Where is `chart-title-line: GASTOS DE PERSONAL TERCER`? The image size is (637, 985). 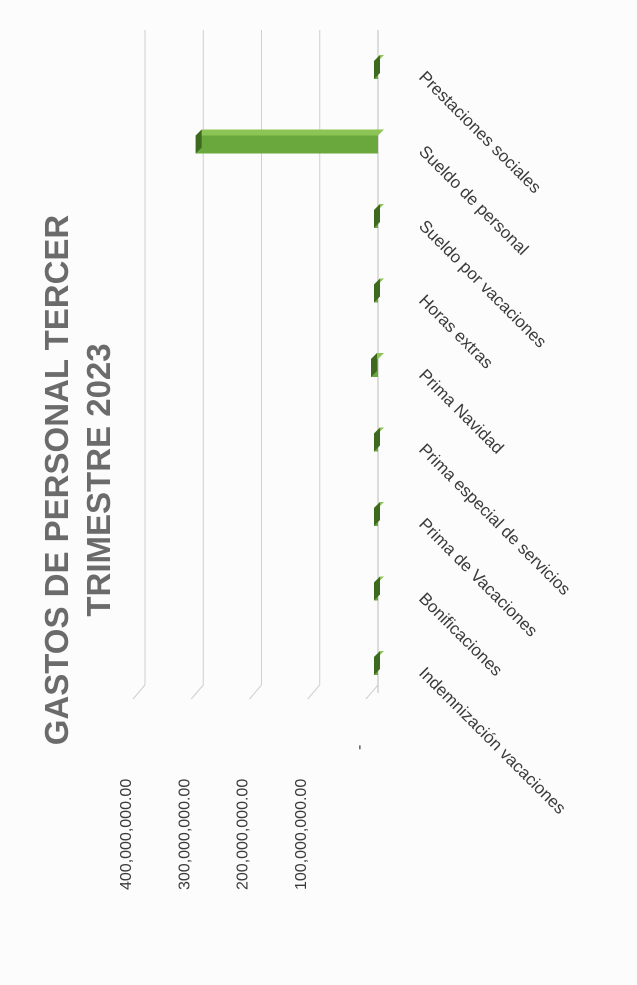
chart-title-line: GASTOS DE PERSONAL TERCER is located at coordinates (56, 480).